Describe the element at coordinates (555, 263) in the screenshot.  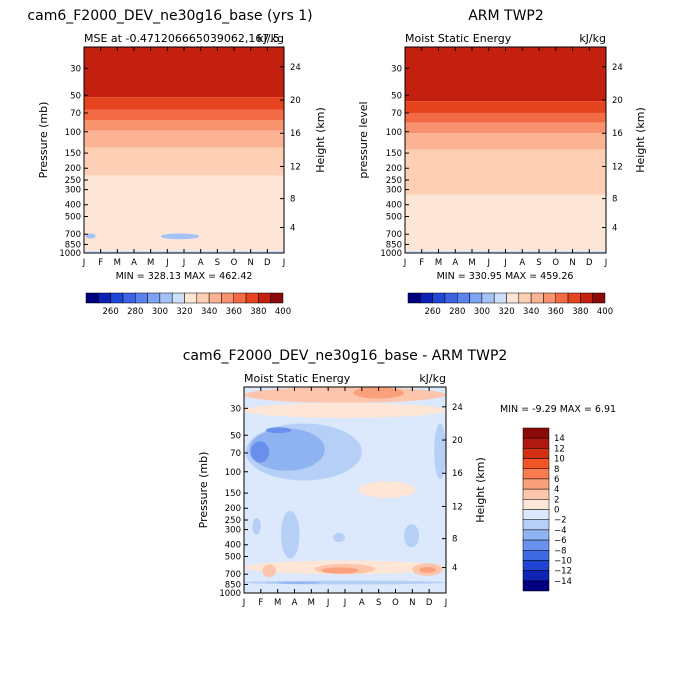
I see `x-tick-label: O` at that location.